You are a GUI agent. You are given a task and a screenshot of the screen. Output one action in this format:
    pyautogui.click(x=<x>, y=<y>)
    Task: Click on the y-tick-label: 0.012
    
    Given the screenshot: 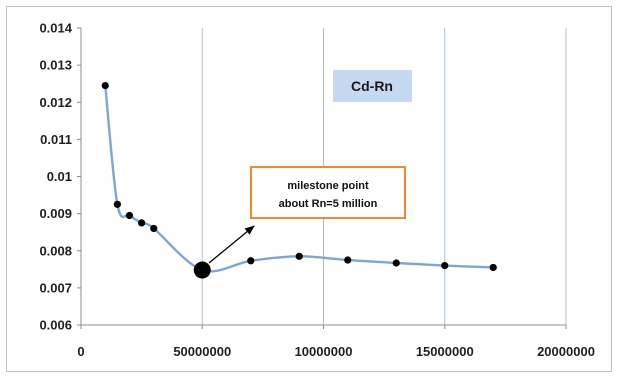 What is the action you would take?
    pyautogui.click(x=55, y=102)
    